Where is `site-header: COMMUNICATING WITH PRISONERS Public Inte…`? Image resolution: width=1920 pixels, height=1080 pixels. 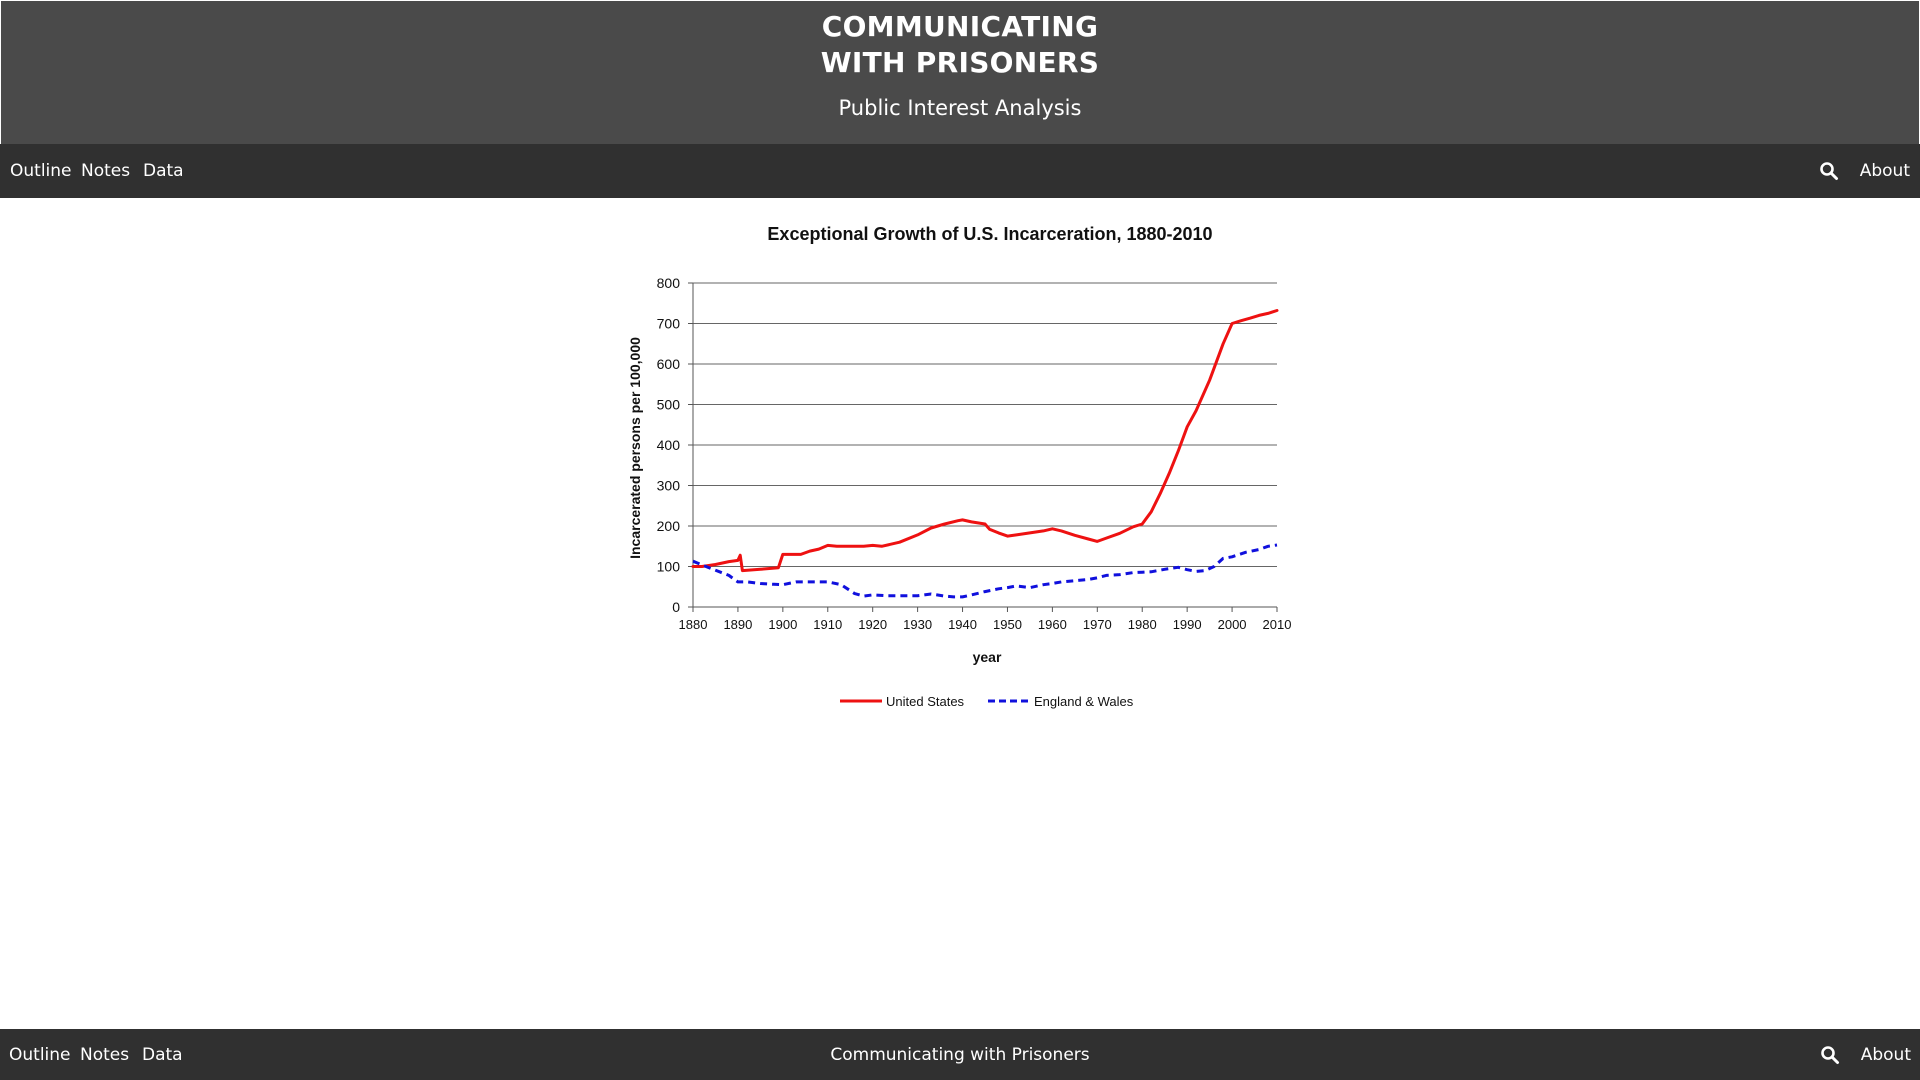
site-header: COMMUNICATING WITH PRISONERS Public Inte… is located at coordinates (960, 72).